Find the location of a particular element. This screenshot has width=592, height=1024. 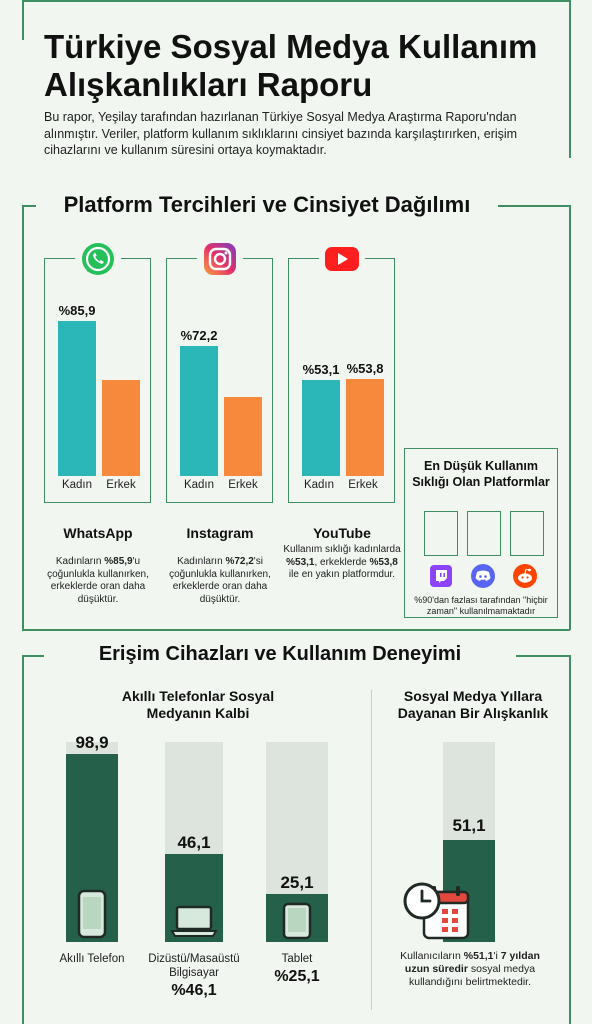

reddit-icon is located at coordinates (525, 576).